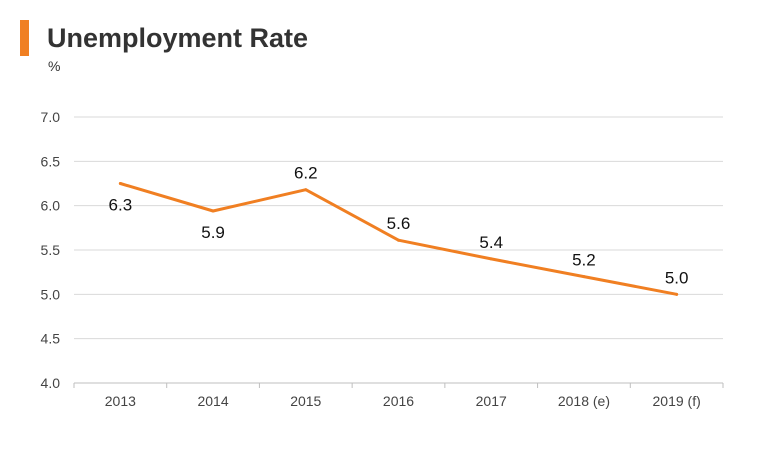  Describe the element at coordinates (305, 401) in the screenshot. I see `x-tick-label: 2015` at that location.